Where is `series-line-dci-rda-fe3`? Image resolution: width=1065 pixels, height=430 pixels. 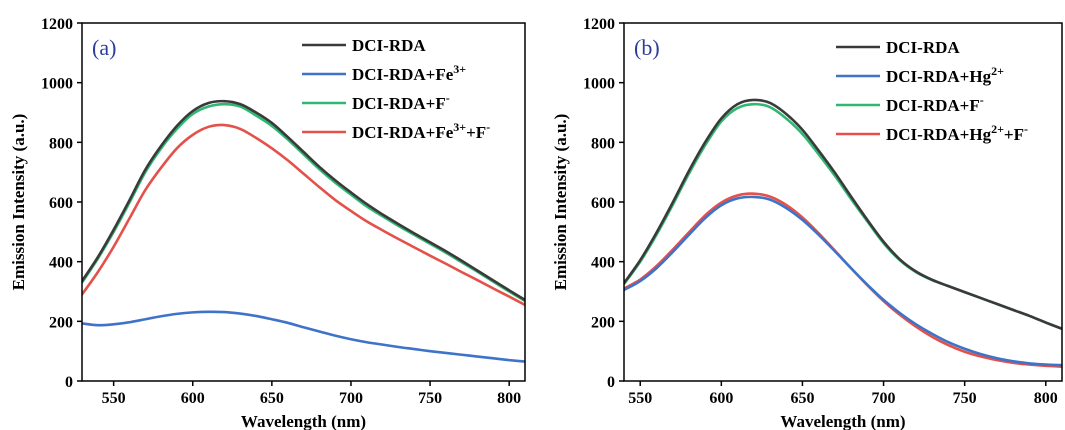
series-line-dci-rda-fe3 is located at coordinates (303, 336).